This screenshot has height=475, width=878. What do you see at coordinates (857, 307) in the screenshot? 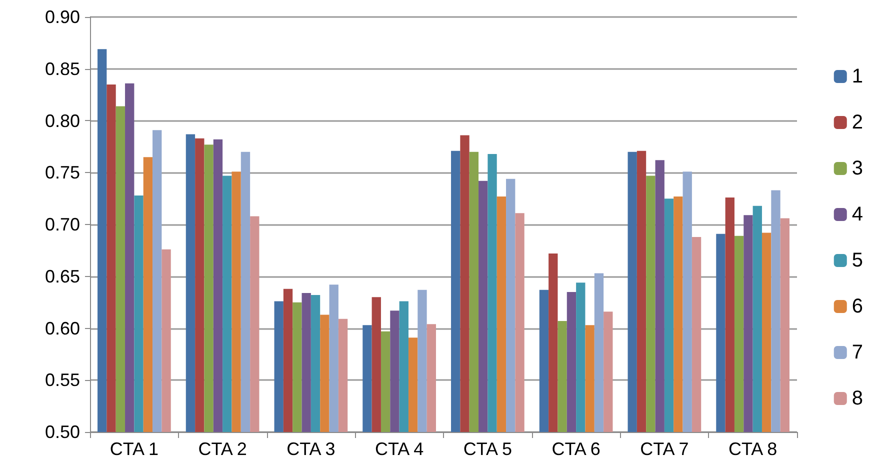
I see `legend-label: 6` at bounding box center [857, 307].